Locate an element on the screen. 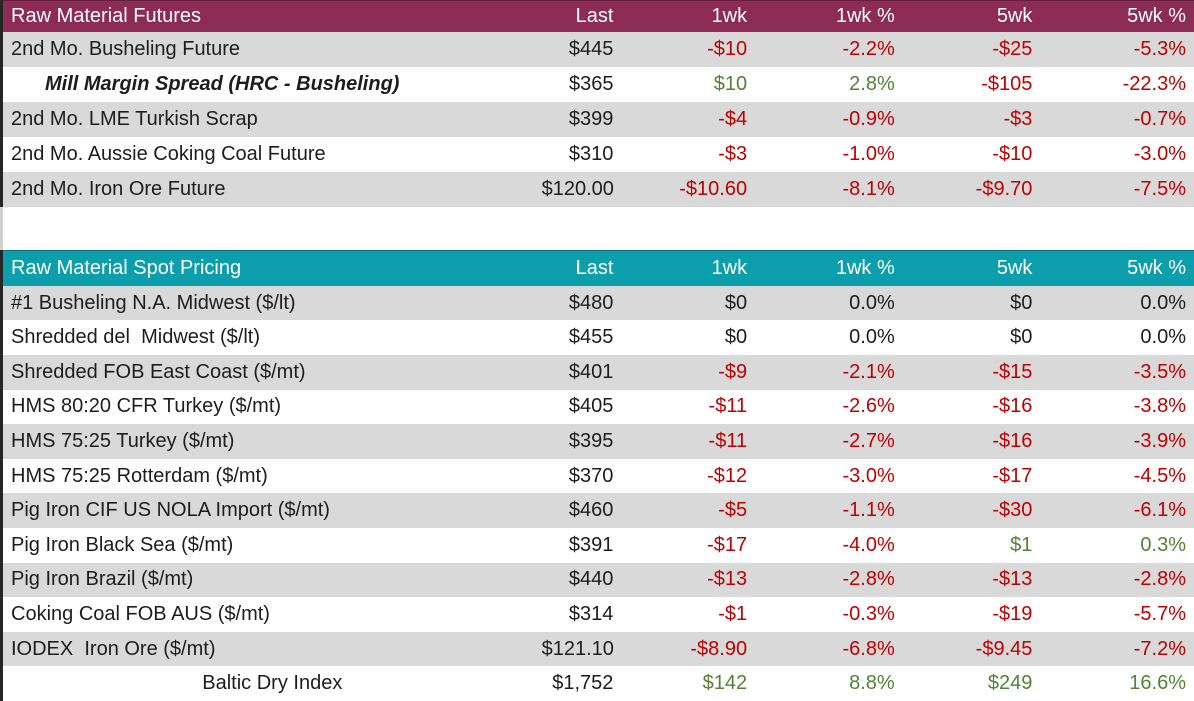 Image resolution: width=1194 pixels, height=701 pixels. value-cell: -$15 is located at coordinates (1012, 371).